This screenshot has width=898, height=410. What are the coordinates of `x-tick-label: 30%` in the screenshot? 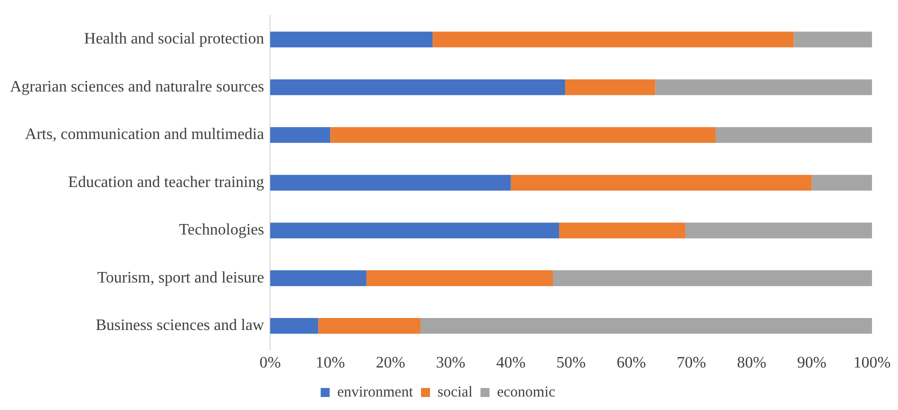 It's located at (451, 363).